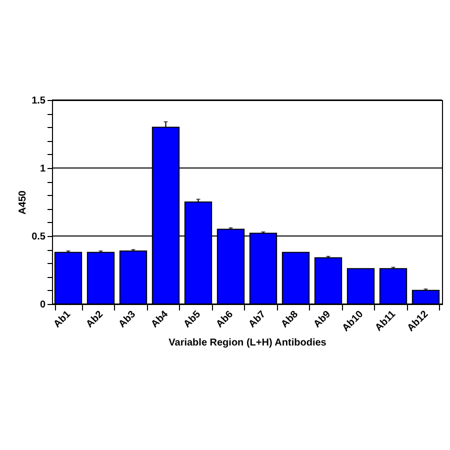  What do you see at coordinates (63, 319) in the screenshot?
I see `x-tick-label: Ab1` at bounding box center [63, 319].